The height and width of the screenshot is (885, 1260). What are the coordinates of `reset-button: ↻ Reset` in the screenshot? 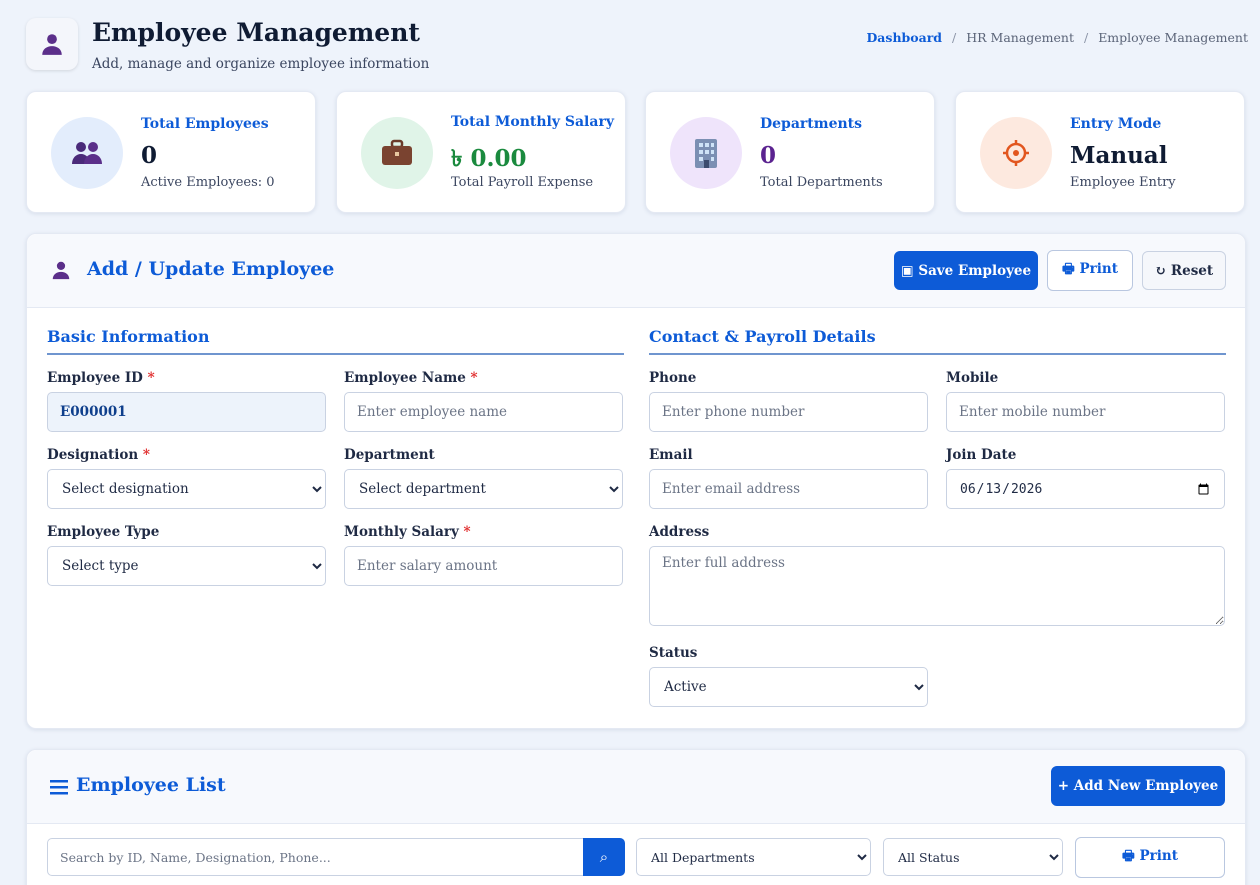 It's located at (1184, 270).